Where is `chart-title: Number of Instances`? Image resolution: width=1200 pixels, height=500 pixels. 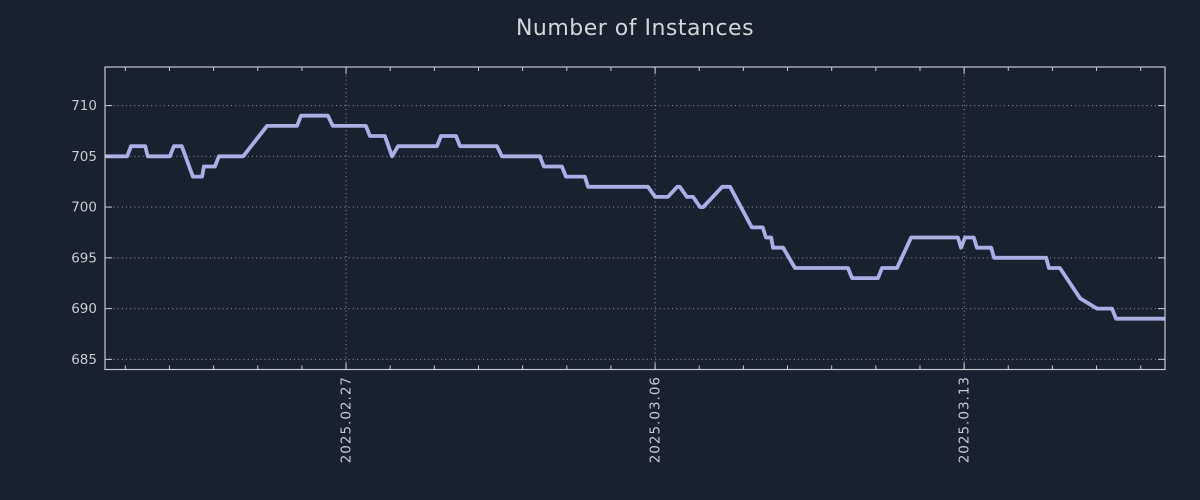
chart-title: Number of Instances is located at coordinates (635, 28).